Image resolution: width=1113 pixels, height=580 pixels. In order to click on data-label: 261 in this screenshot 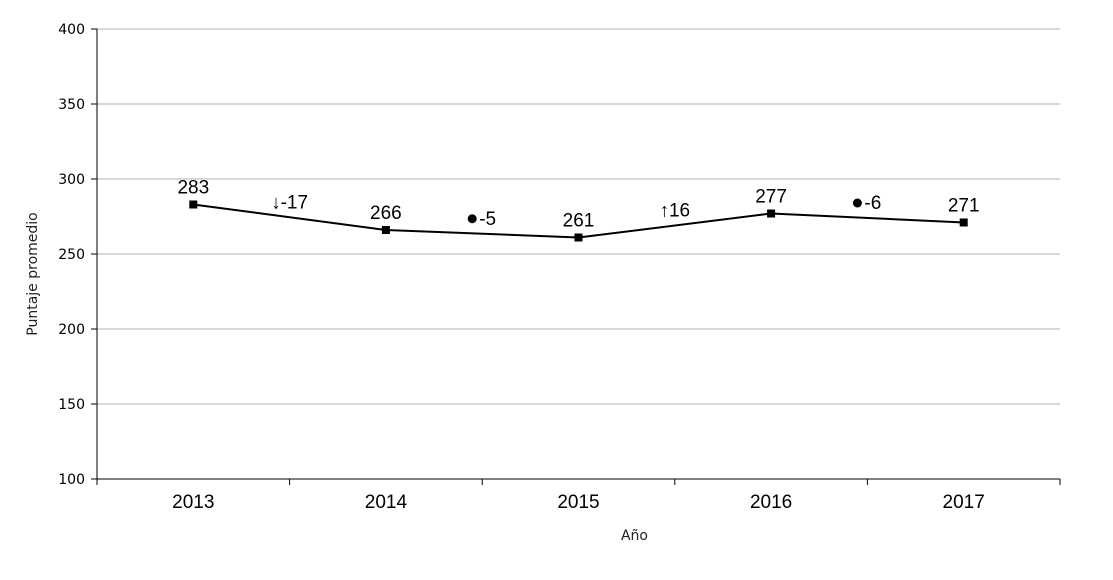, I will do `click(579, 221)`.